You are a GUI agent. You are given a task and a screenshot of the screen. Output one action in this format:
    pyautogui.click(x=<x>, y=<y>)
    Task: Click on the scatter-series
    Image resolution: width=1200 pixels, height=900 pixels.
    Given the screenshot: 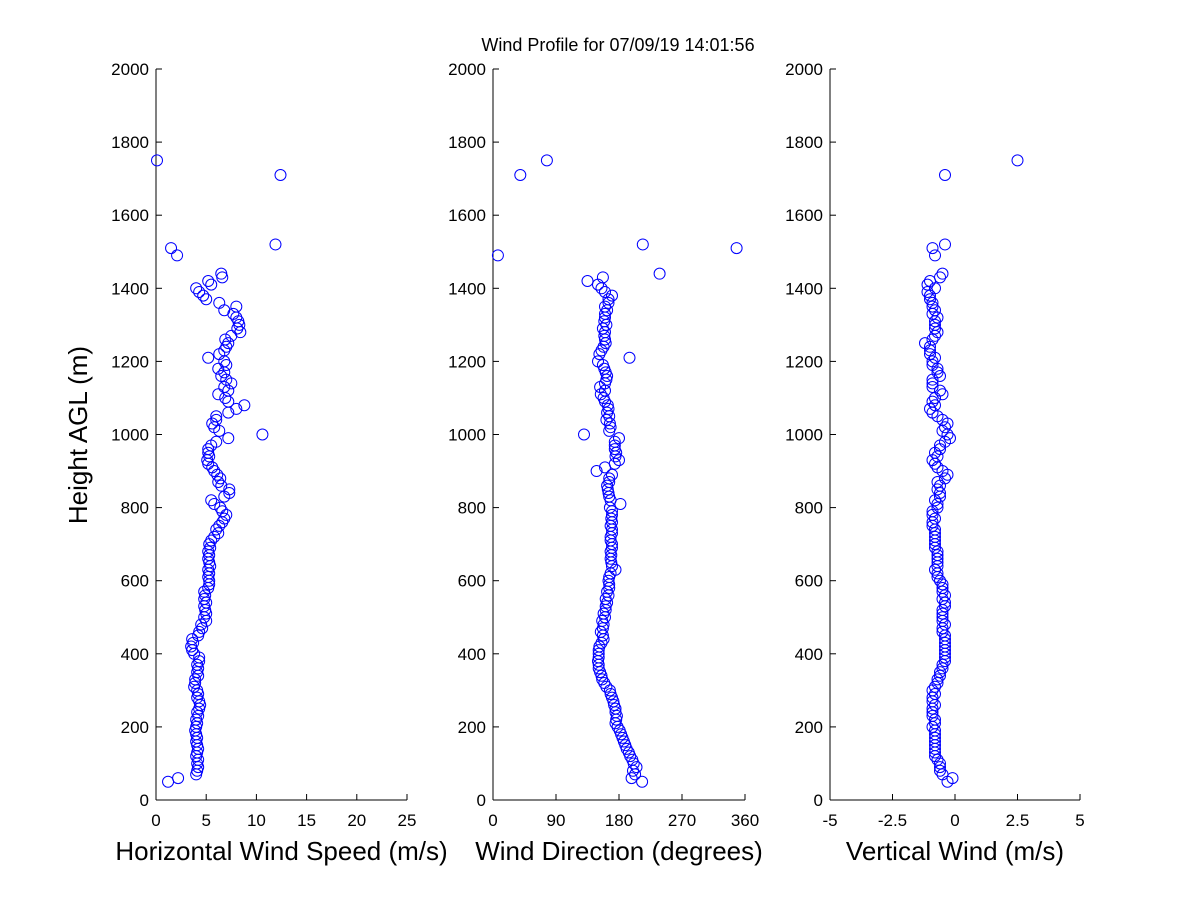 What is the action you would take?
    pyautogui.click(x=971, y=471)
    